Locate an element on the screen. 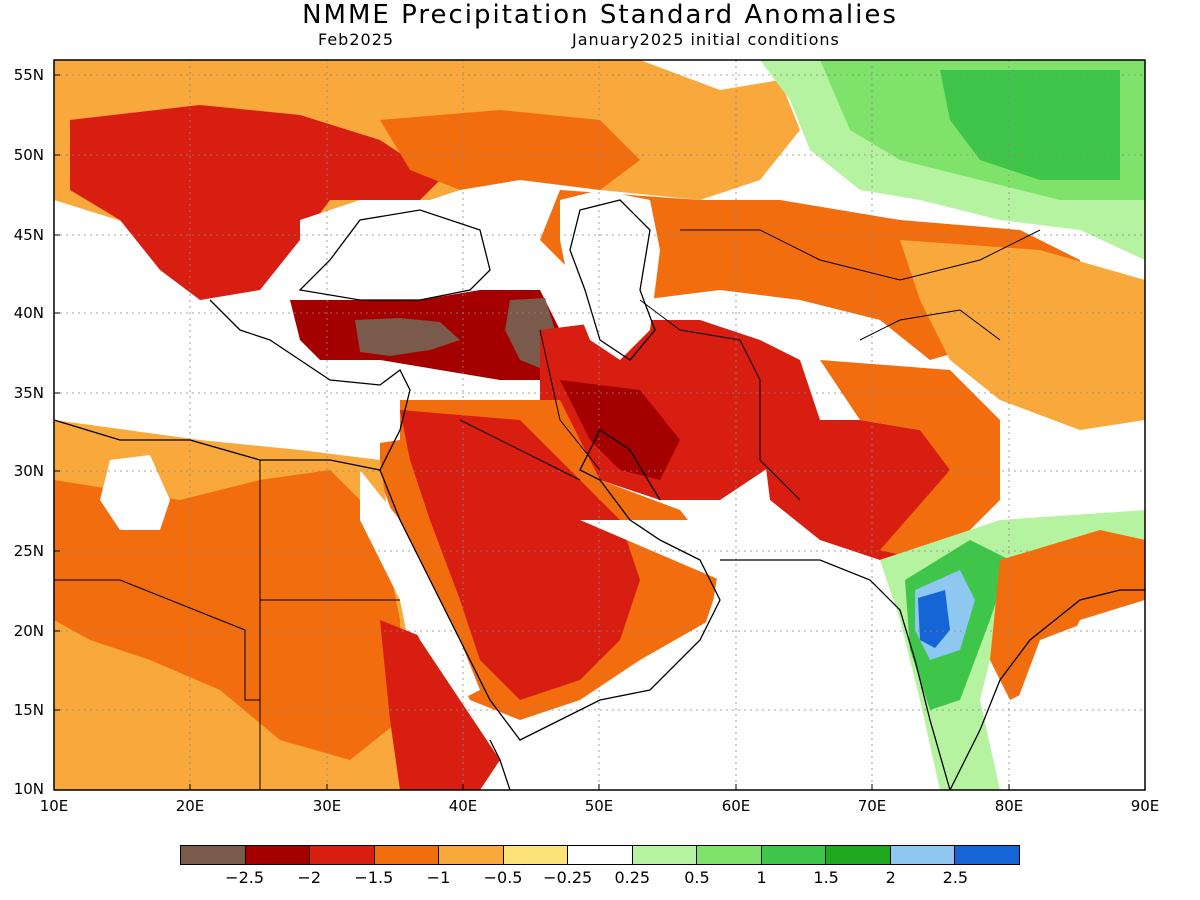  africa-red is located at coordinates (440, 705).